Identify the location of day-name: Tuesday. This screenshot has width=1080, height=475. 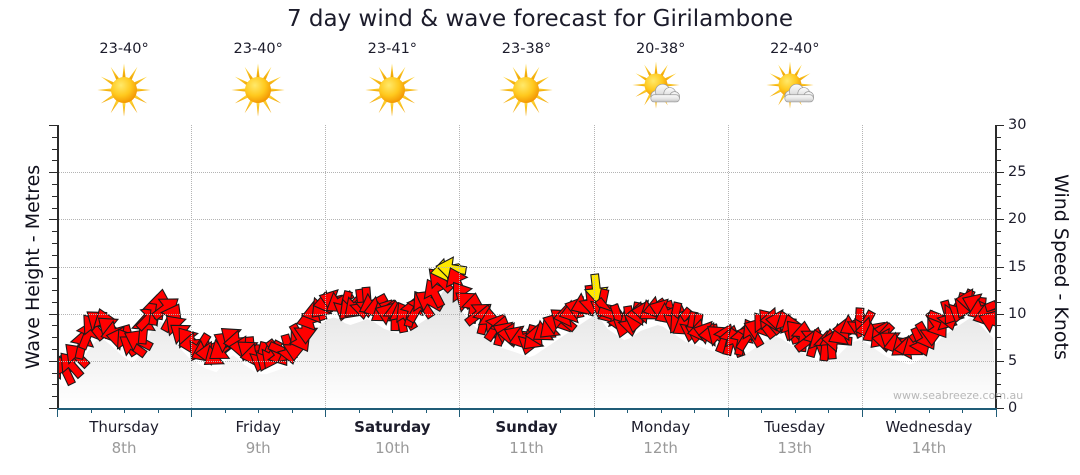
(795, 427).